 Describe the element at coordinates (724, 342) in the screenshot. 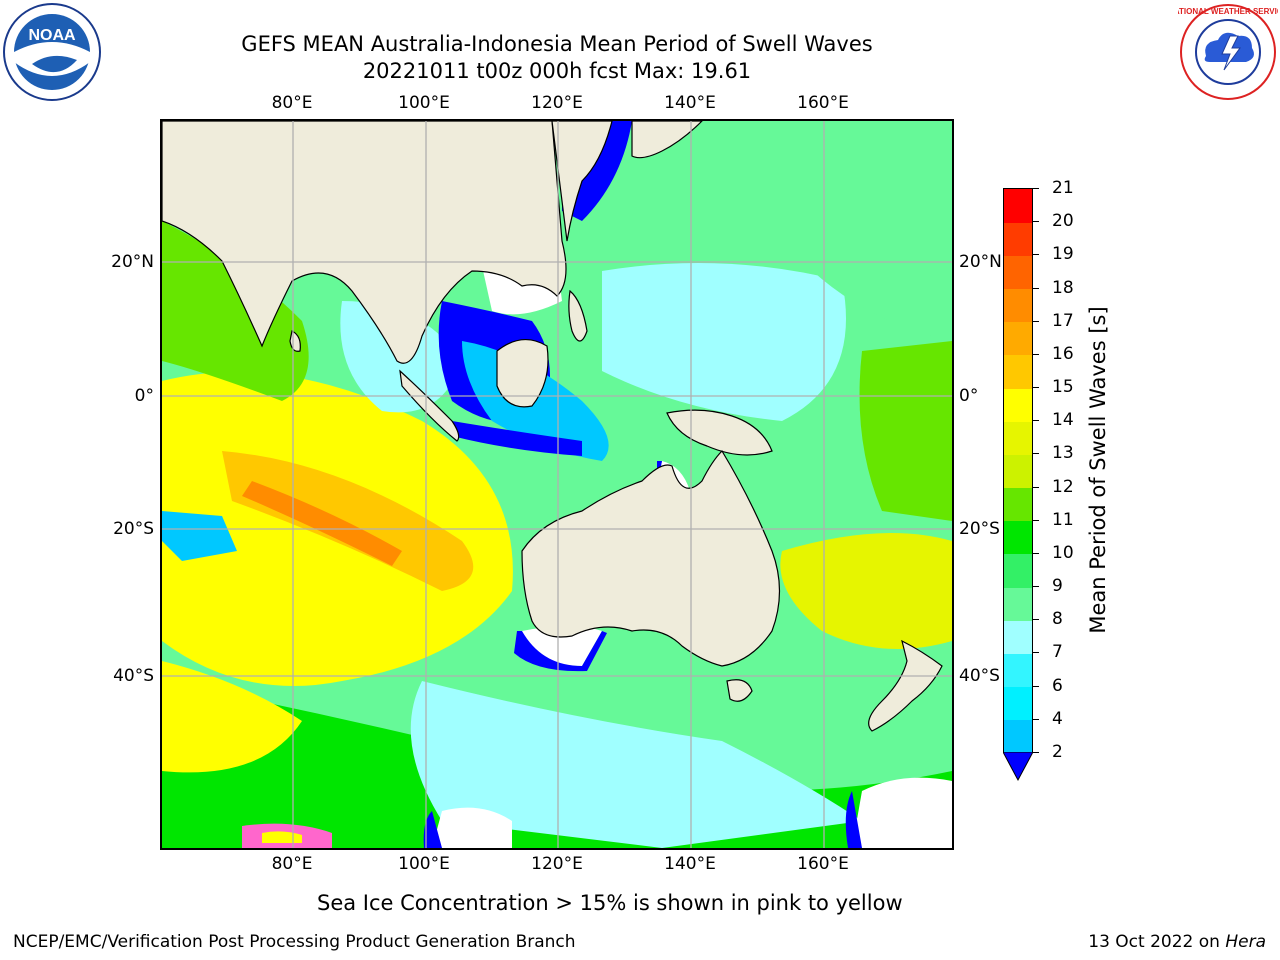

I see `field-cyan-pacific` at that location.